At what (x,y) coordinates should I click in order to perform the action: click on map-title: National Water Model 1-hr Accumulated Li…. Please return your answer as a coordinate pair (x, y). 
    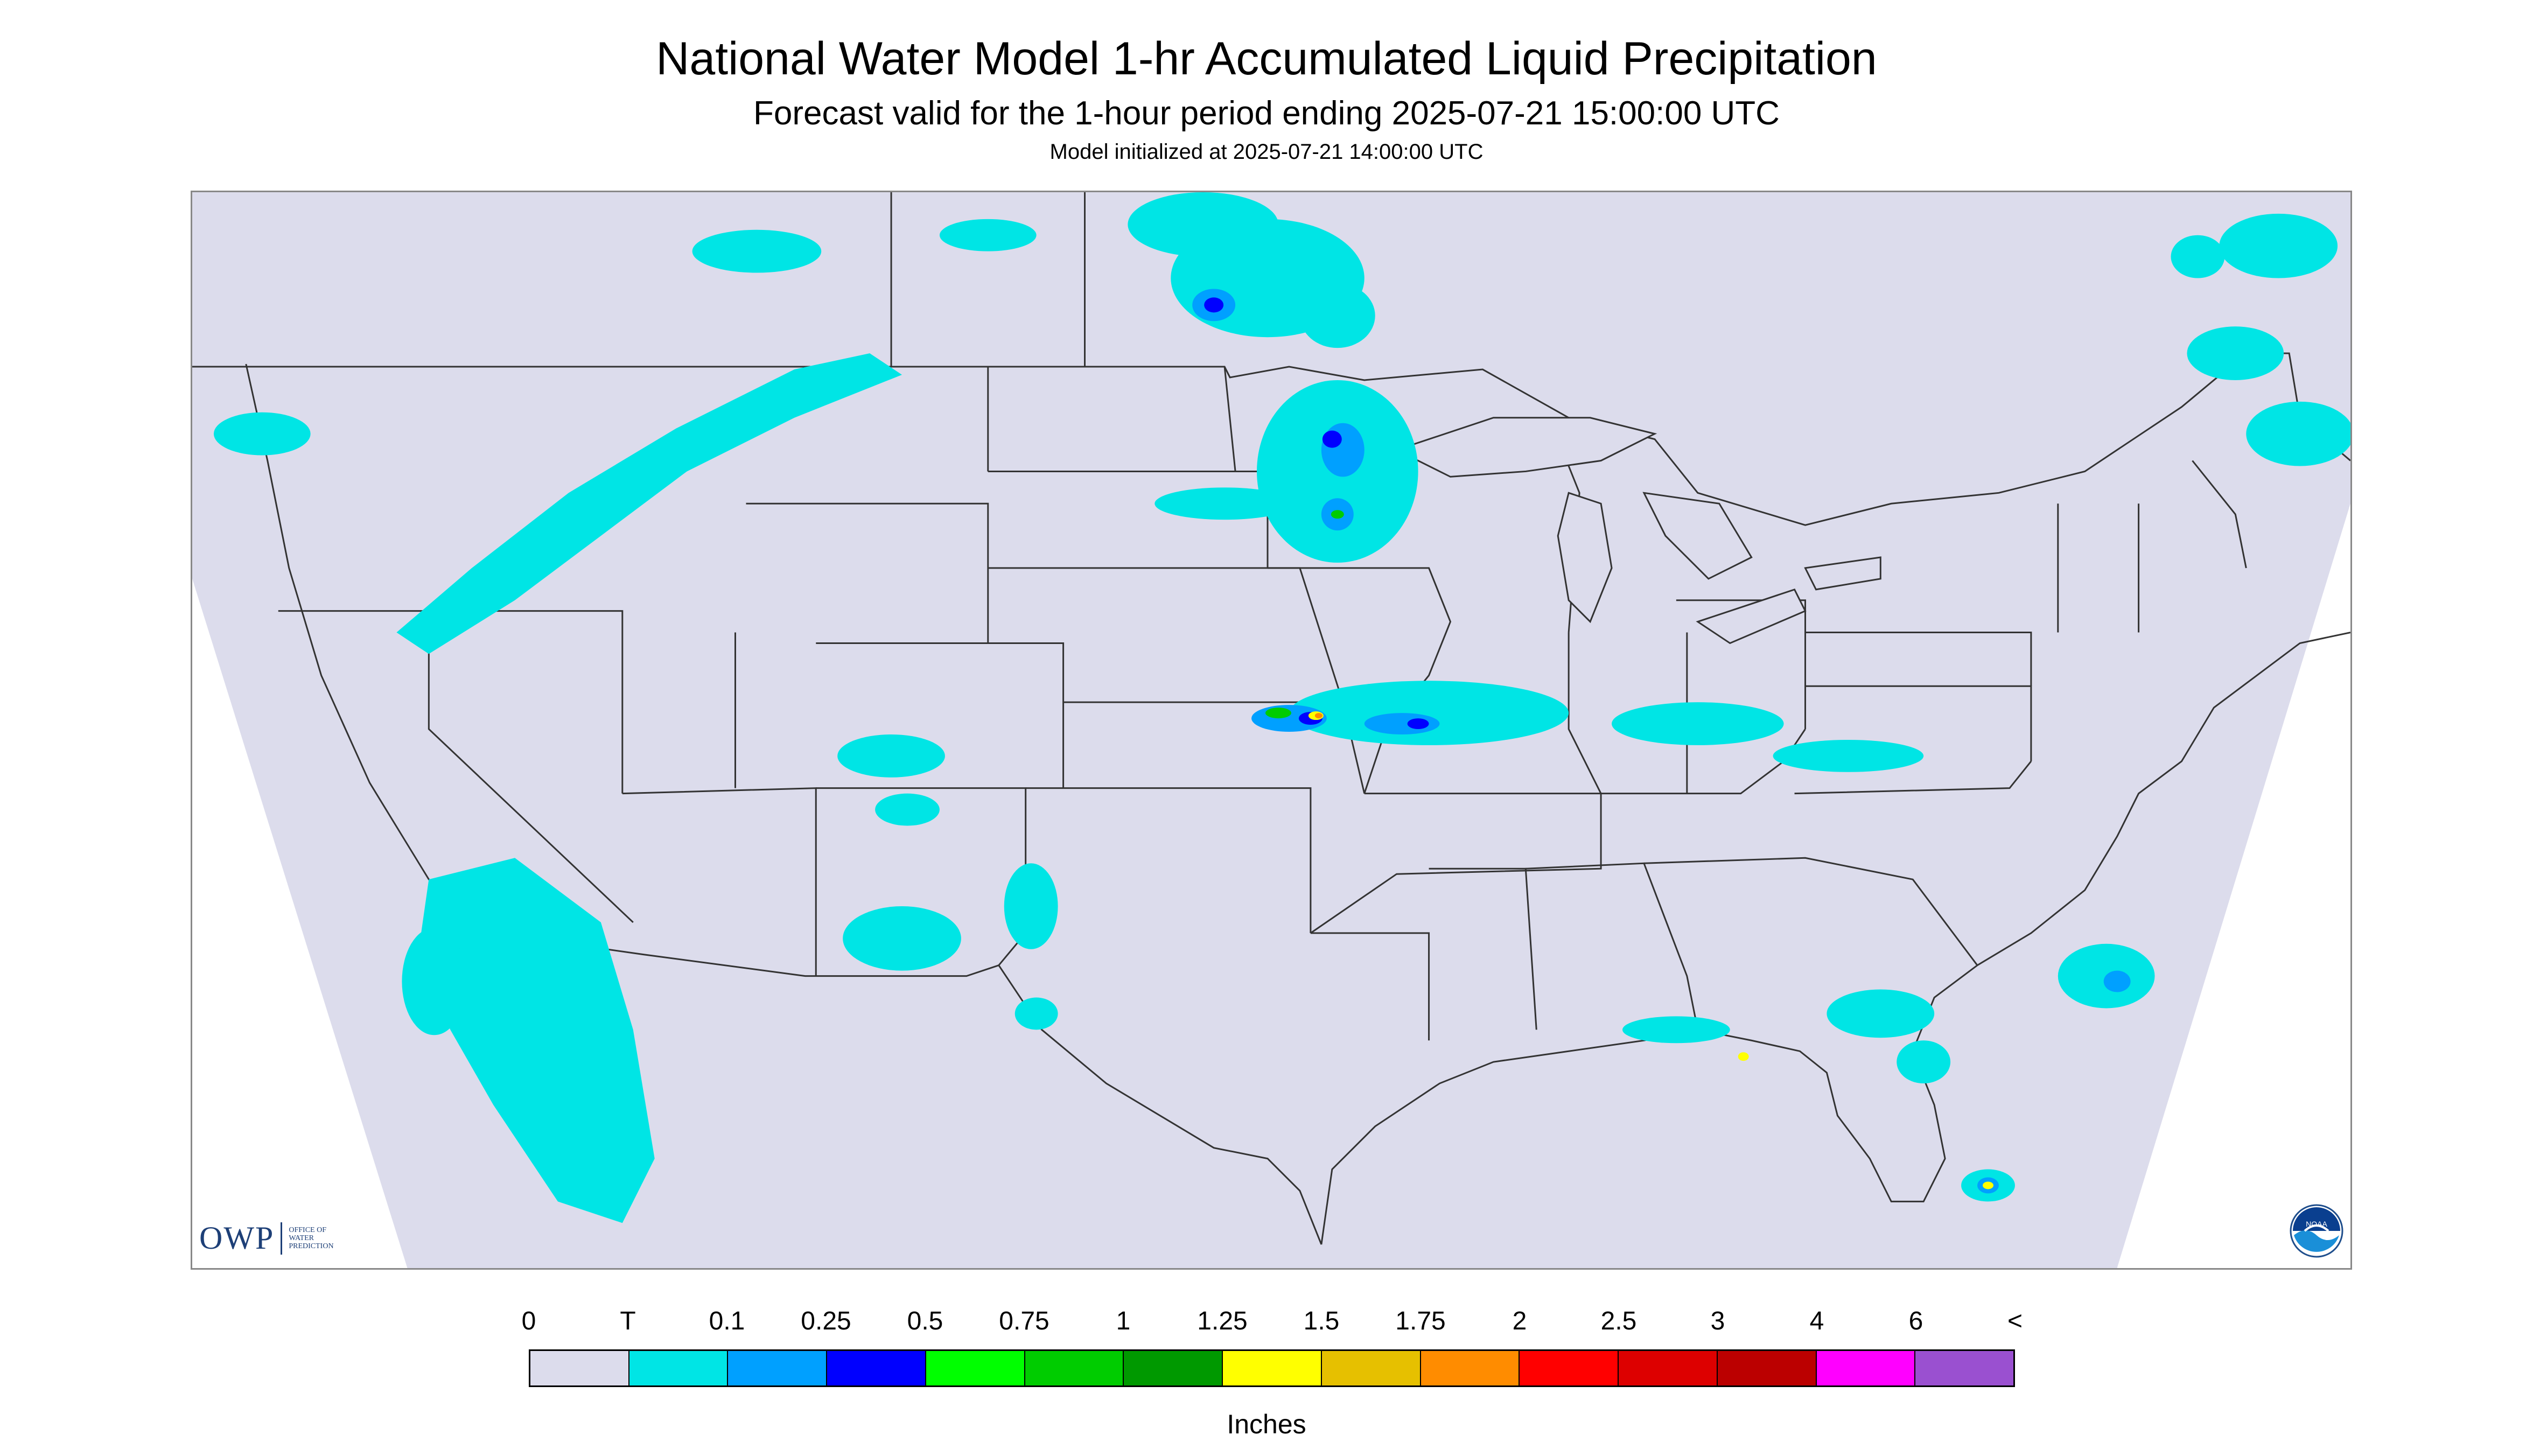
    Looking at the image, I should click on (1266, 59).